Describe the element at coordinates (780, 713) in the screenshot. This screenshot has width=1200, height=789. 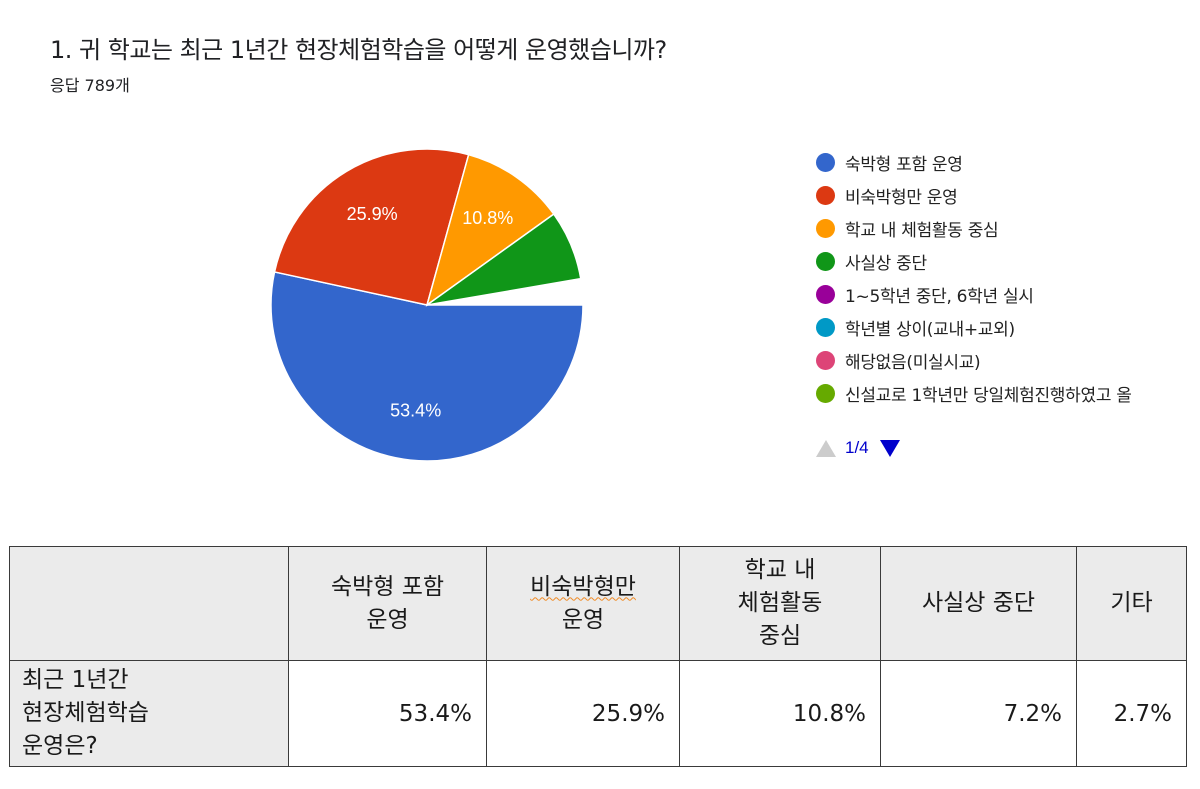
I see `value-cell: 10.8%` at that location.